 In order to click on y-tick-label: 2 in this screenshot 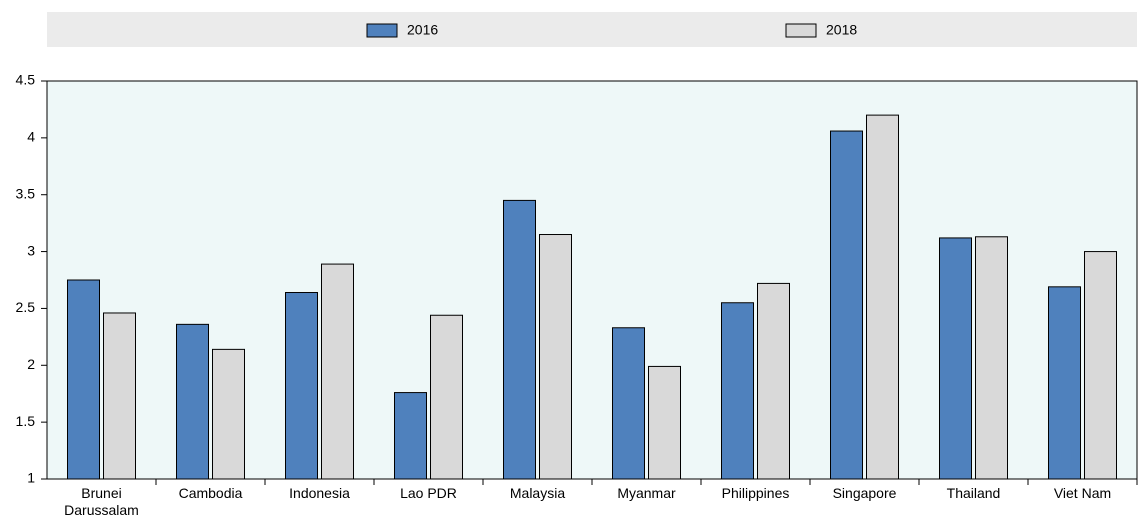, I will do `click(31, 364)`.